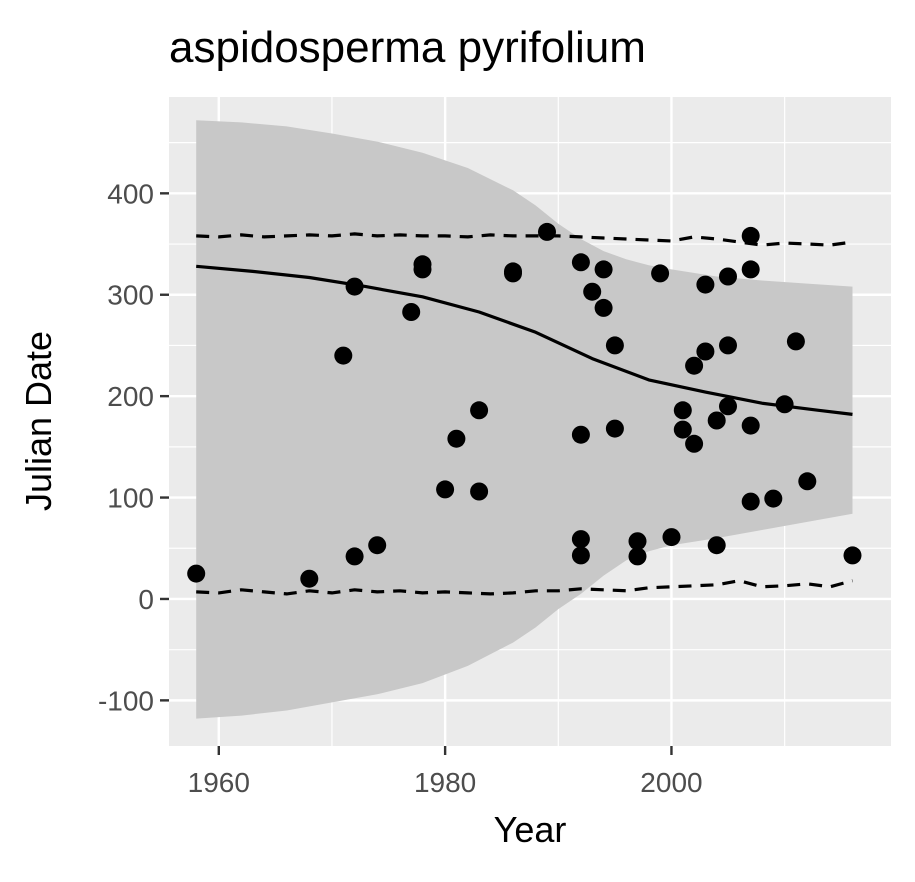 Image resolution: width=915 pixels, height=882 pixels. Describe the element at coordinates (146, 599) in the screenshot. I see `y-tick-label: 0` at that location.